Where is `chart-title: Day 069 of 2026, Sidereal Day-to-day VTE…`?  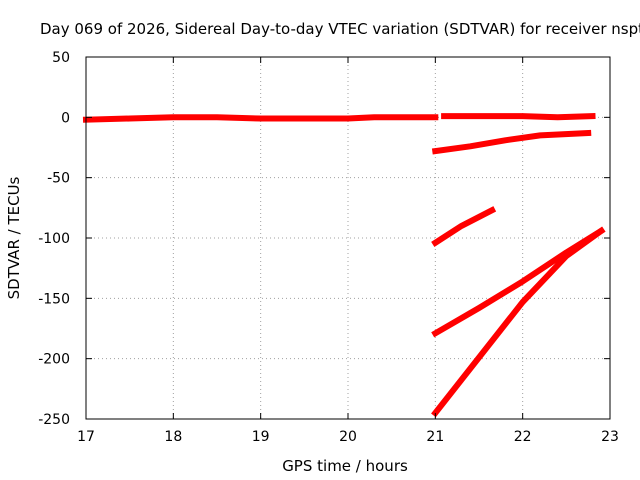
chart-title: Day 069 of 2026, Sidereal Day-to-day VTE… is located at coordinates (340, 29).